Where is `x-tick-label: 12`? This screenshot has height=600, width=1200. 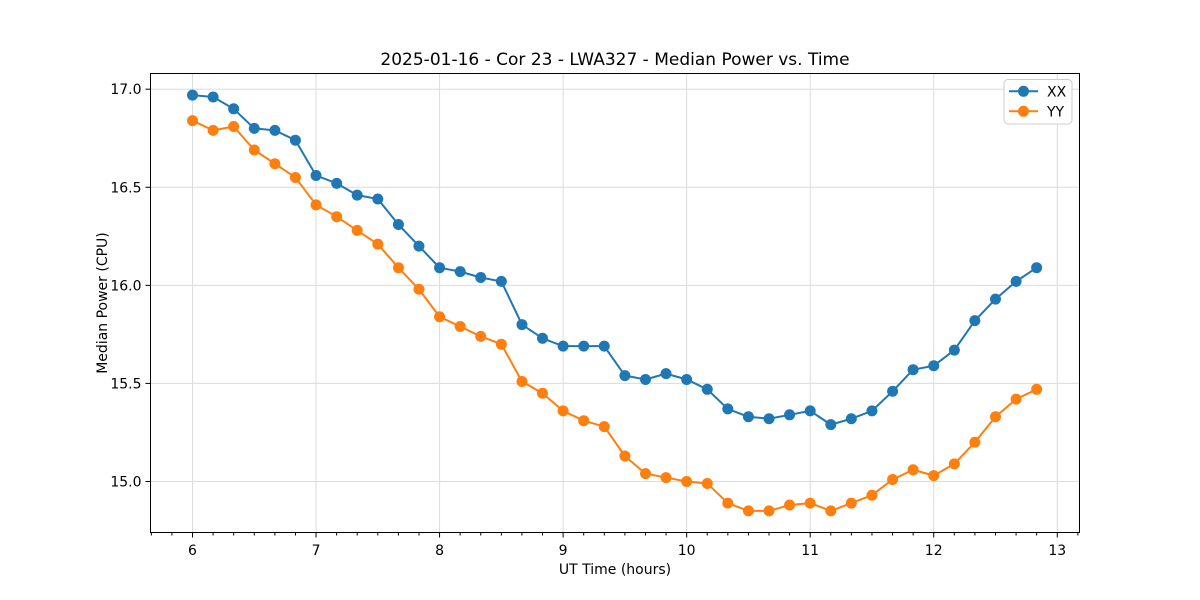 x-tick-label: 12 is located at coordinates (934, 551).